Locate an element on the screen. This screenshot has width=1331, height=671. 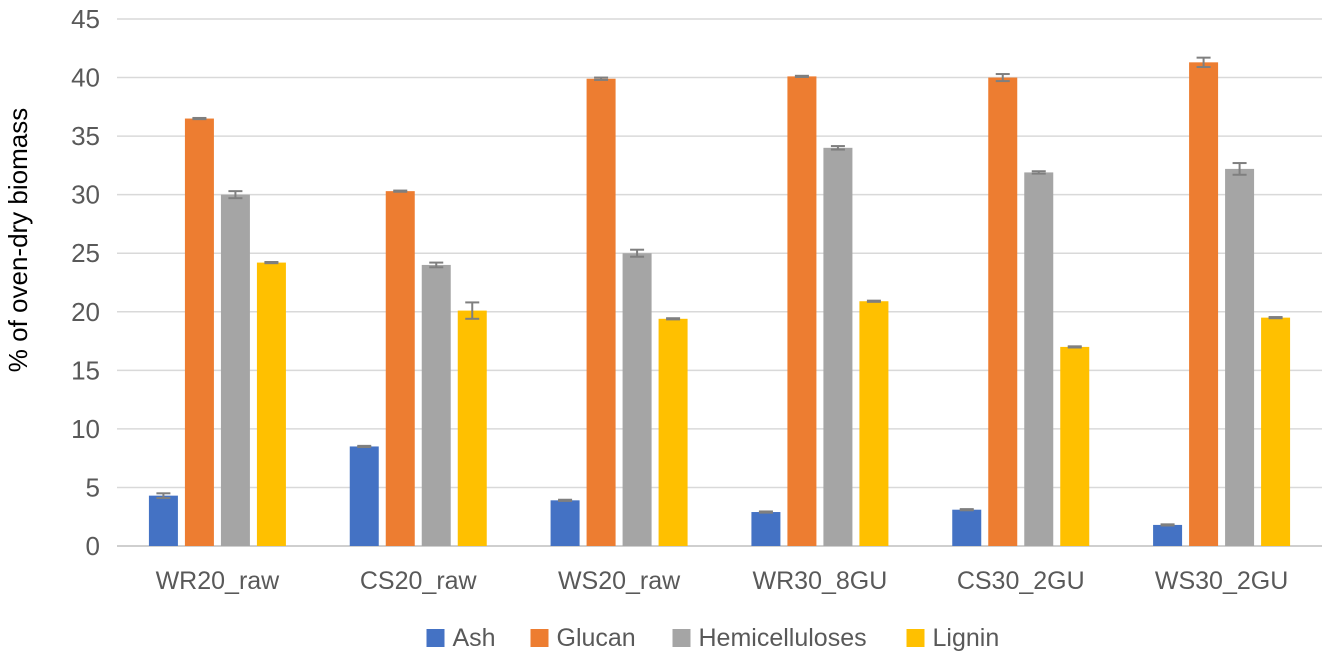
bar-hemicelluloses-wr20_raw is located at coordinates (235, 370).